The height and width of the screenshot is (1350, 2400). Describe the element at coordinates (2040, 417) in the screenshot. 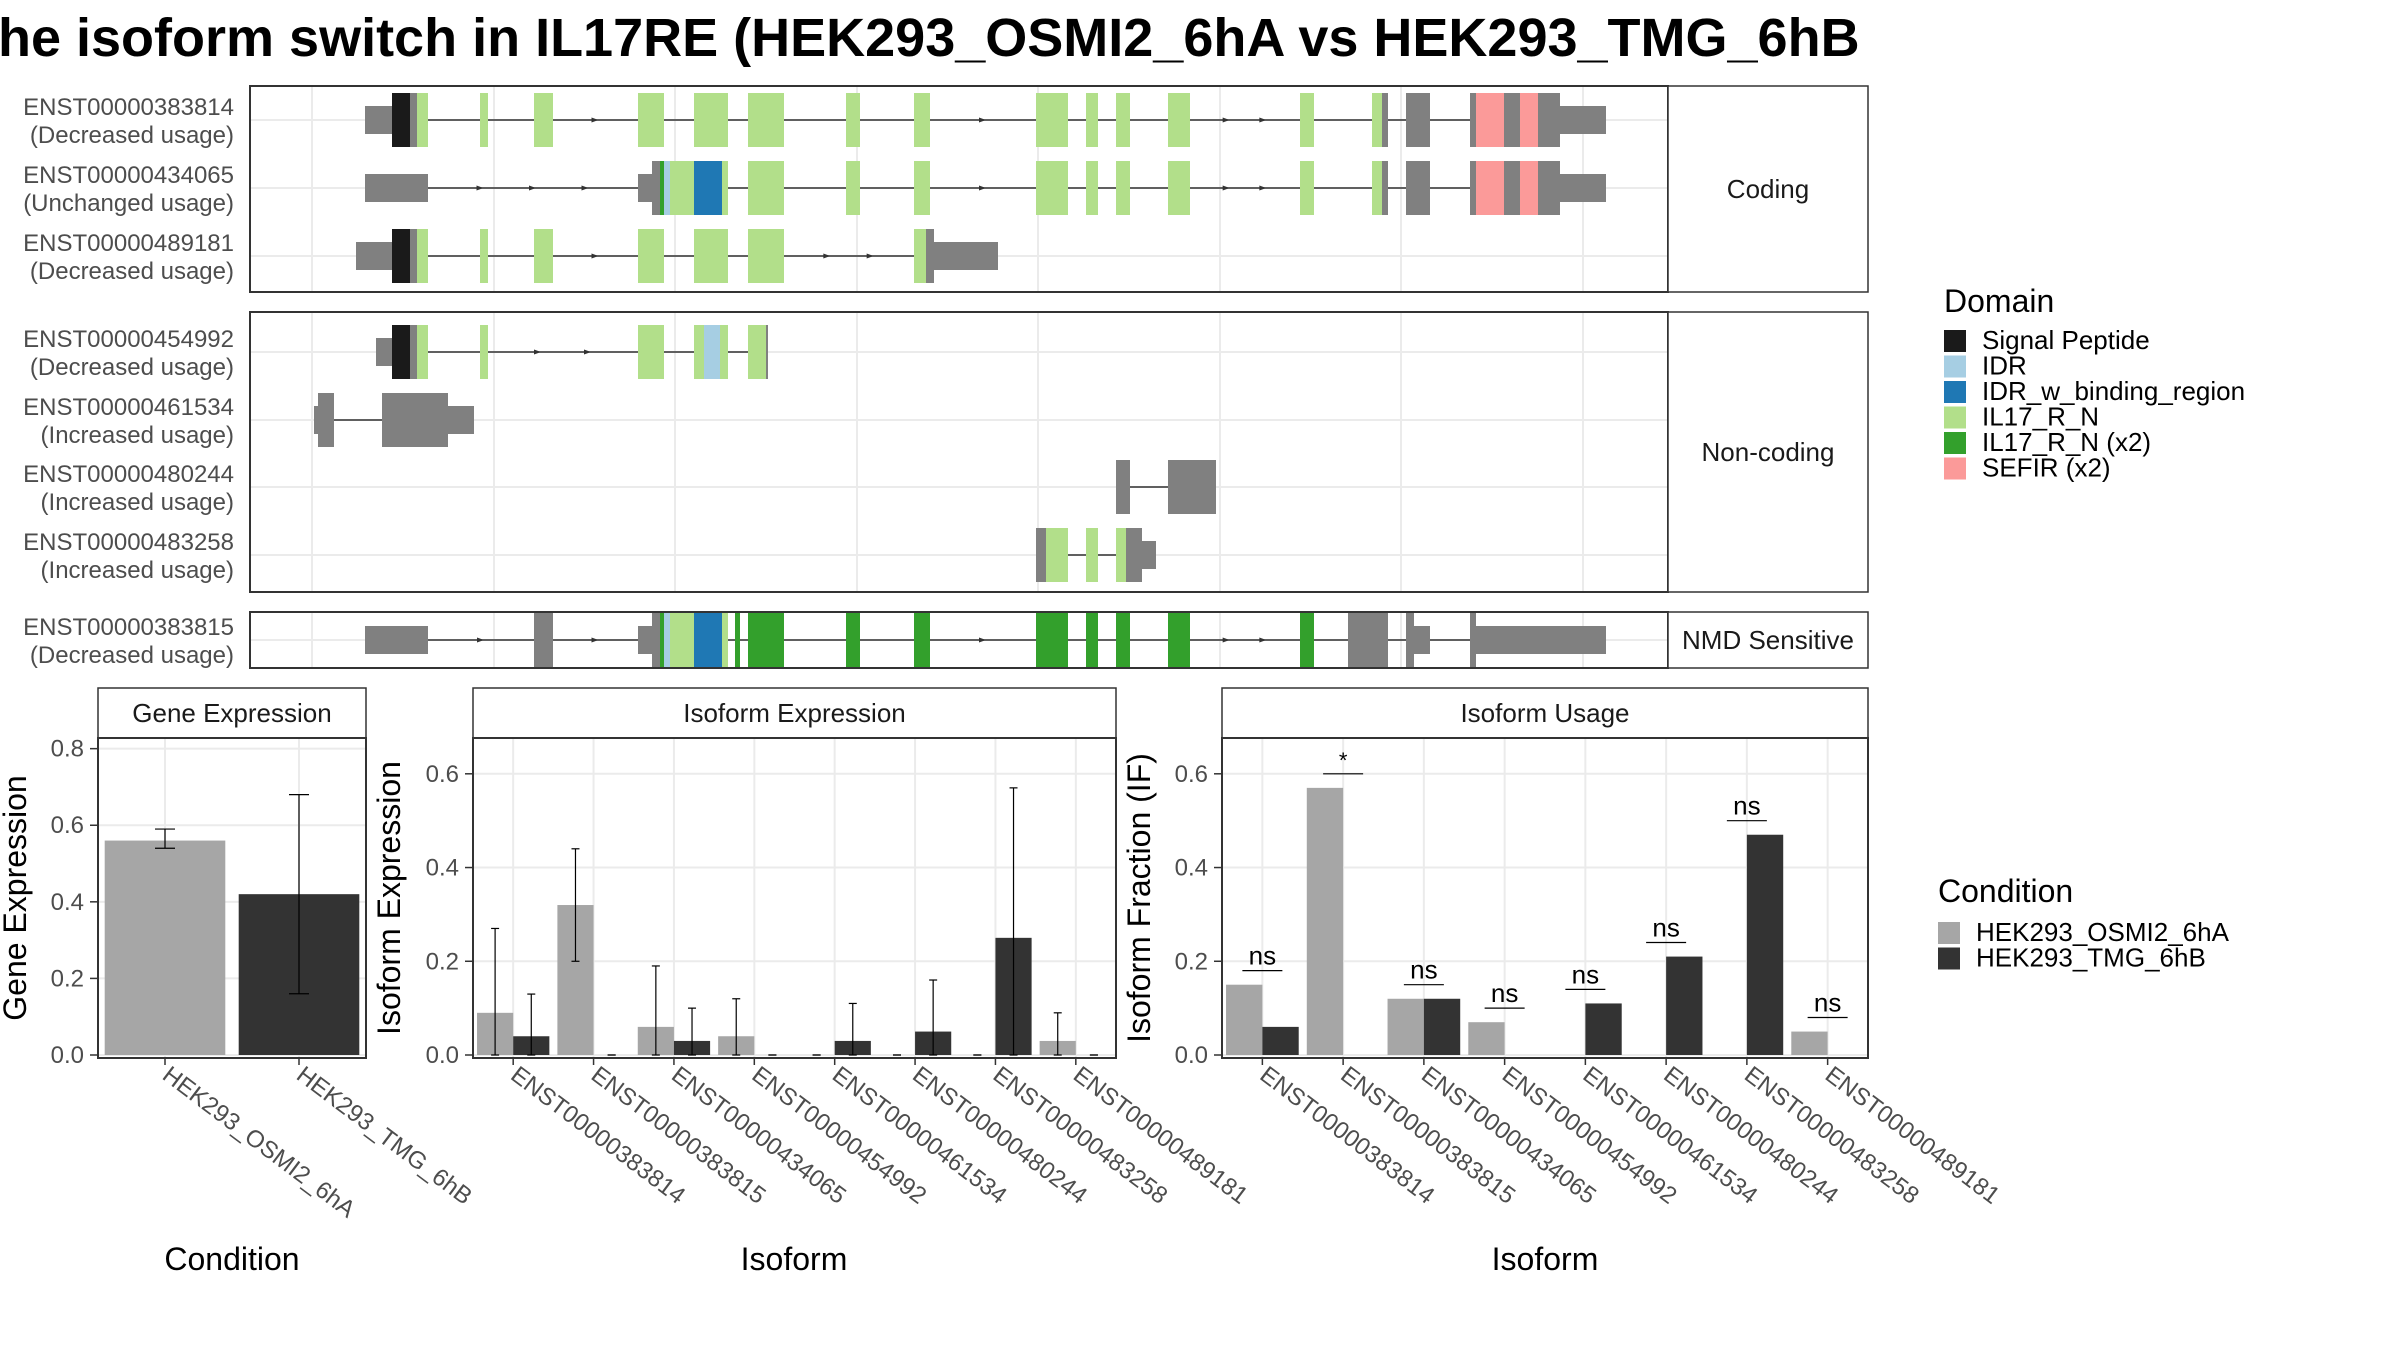

I see `domain-legend-label: IL17_R_N` at that location.